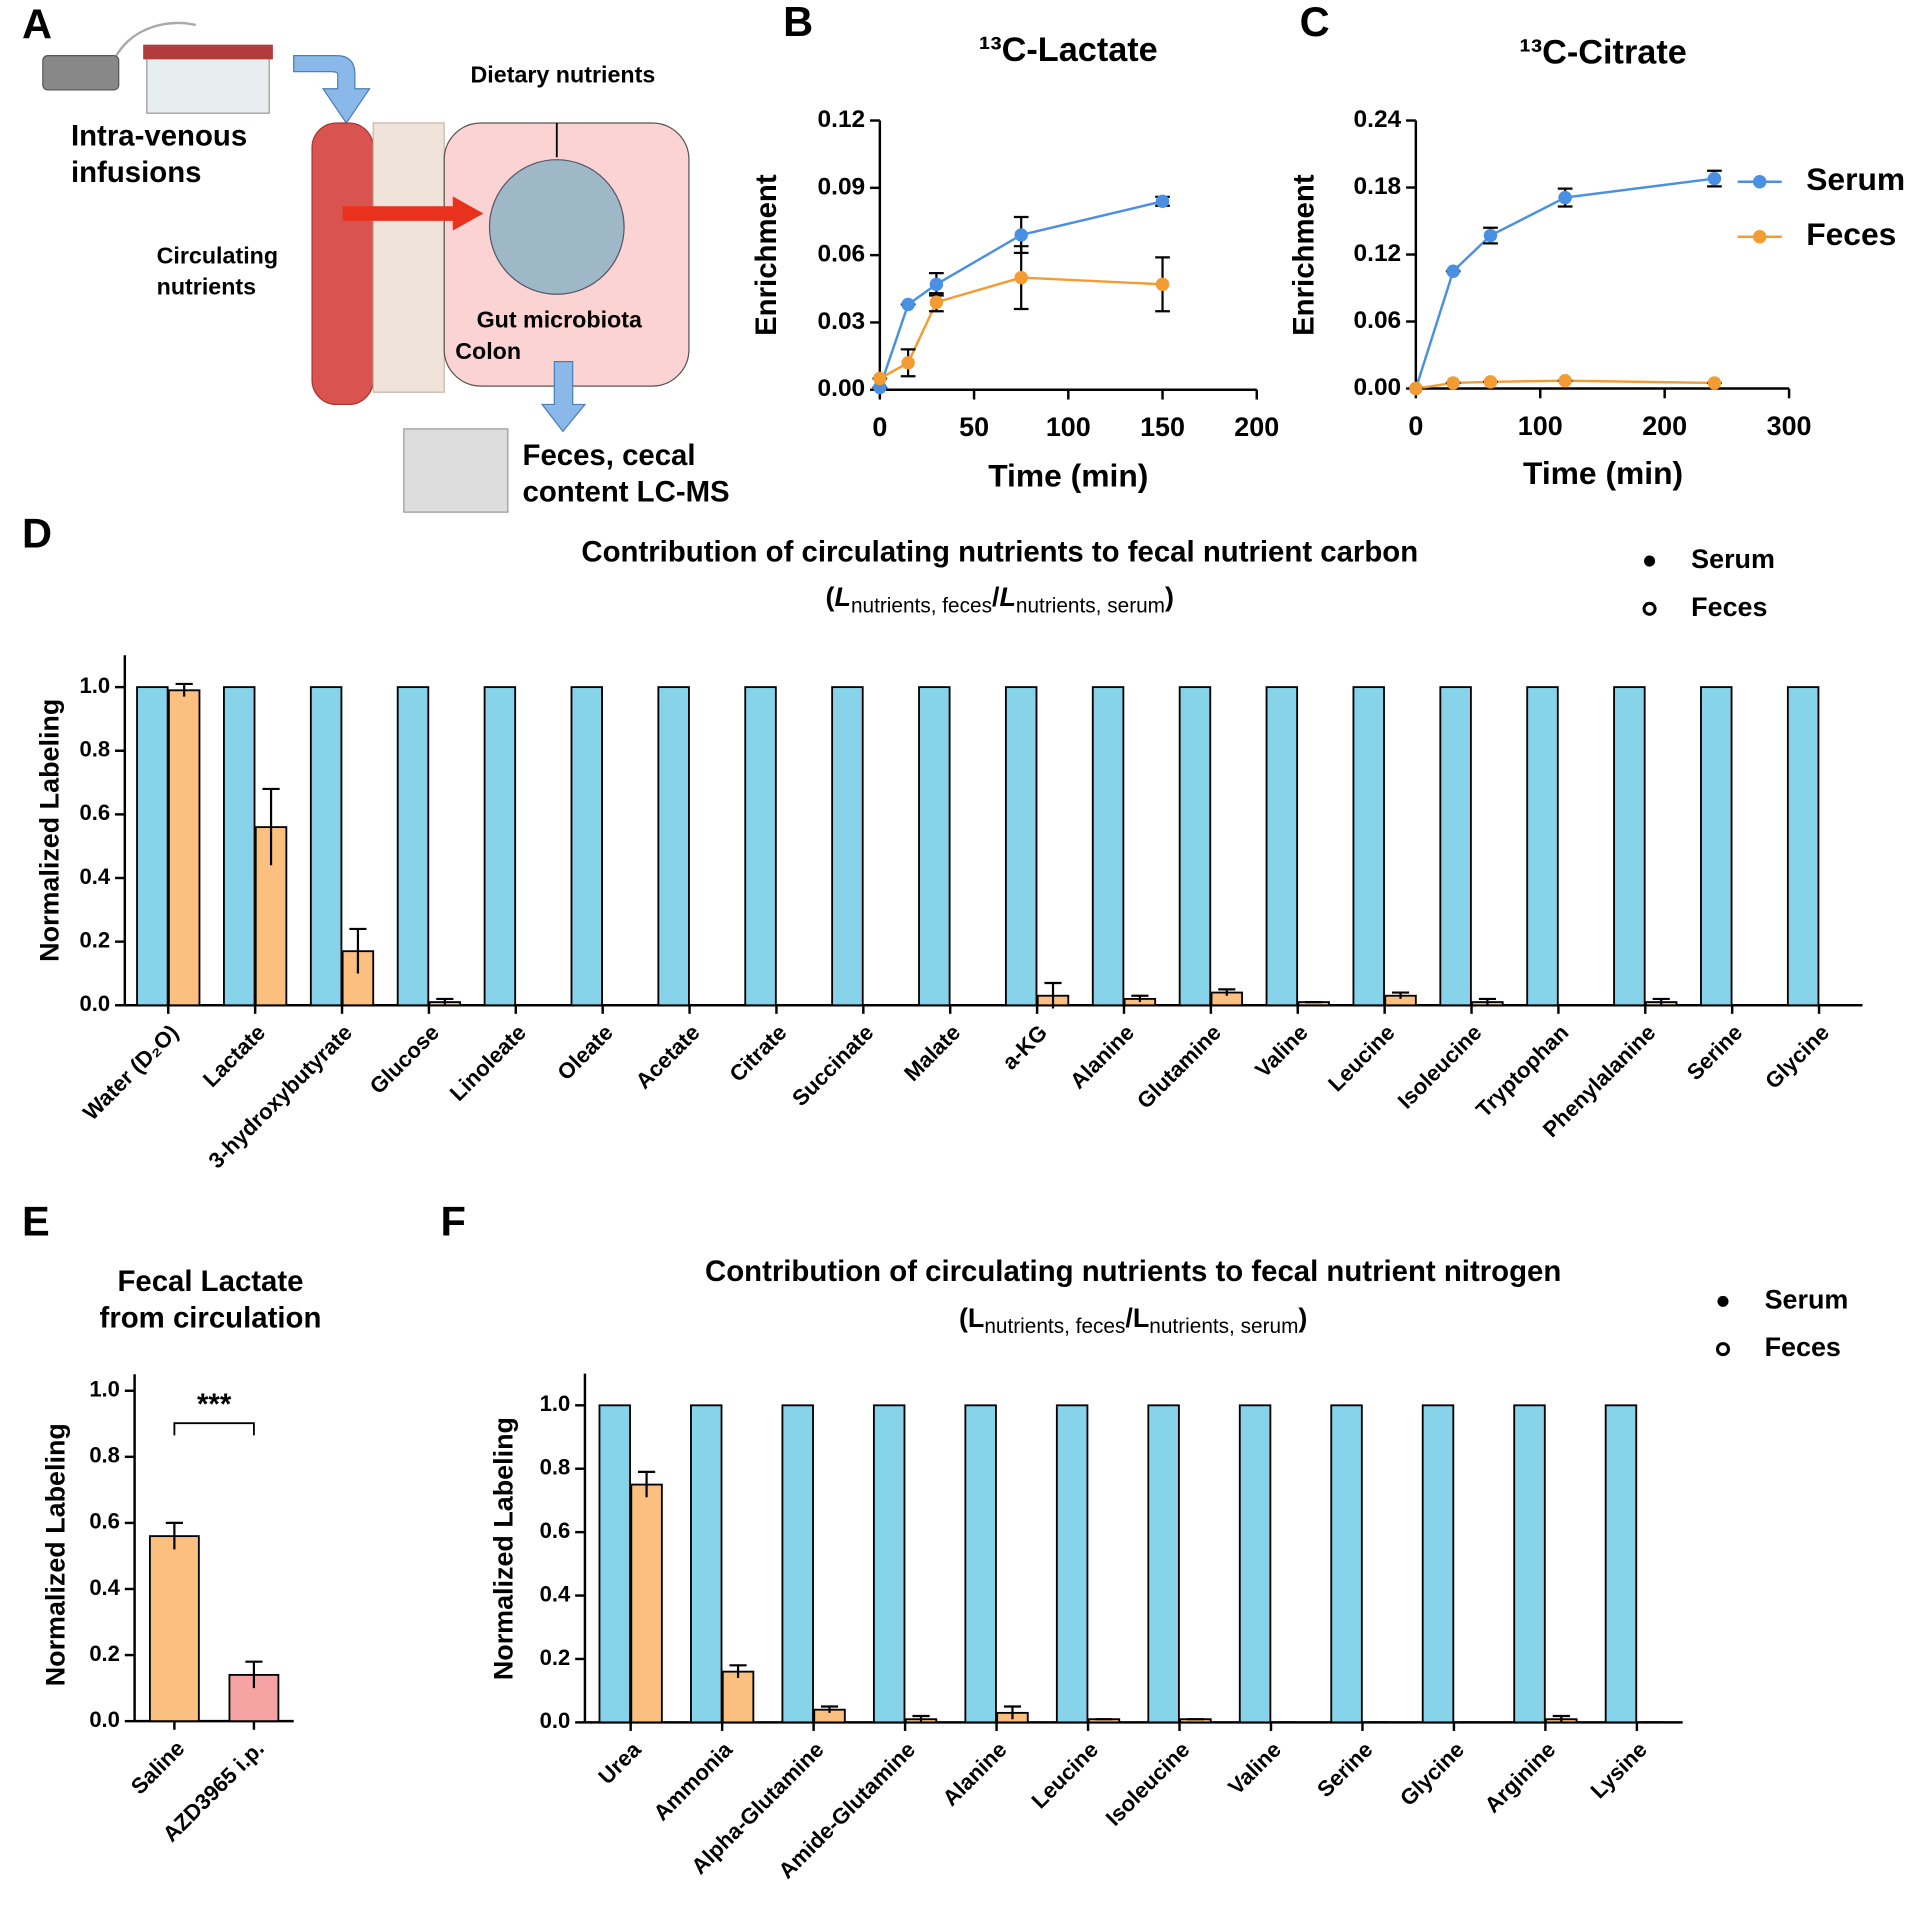  I want to click on subtitle-part: (, so click(963, 1318).